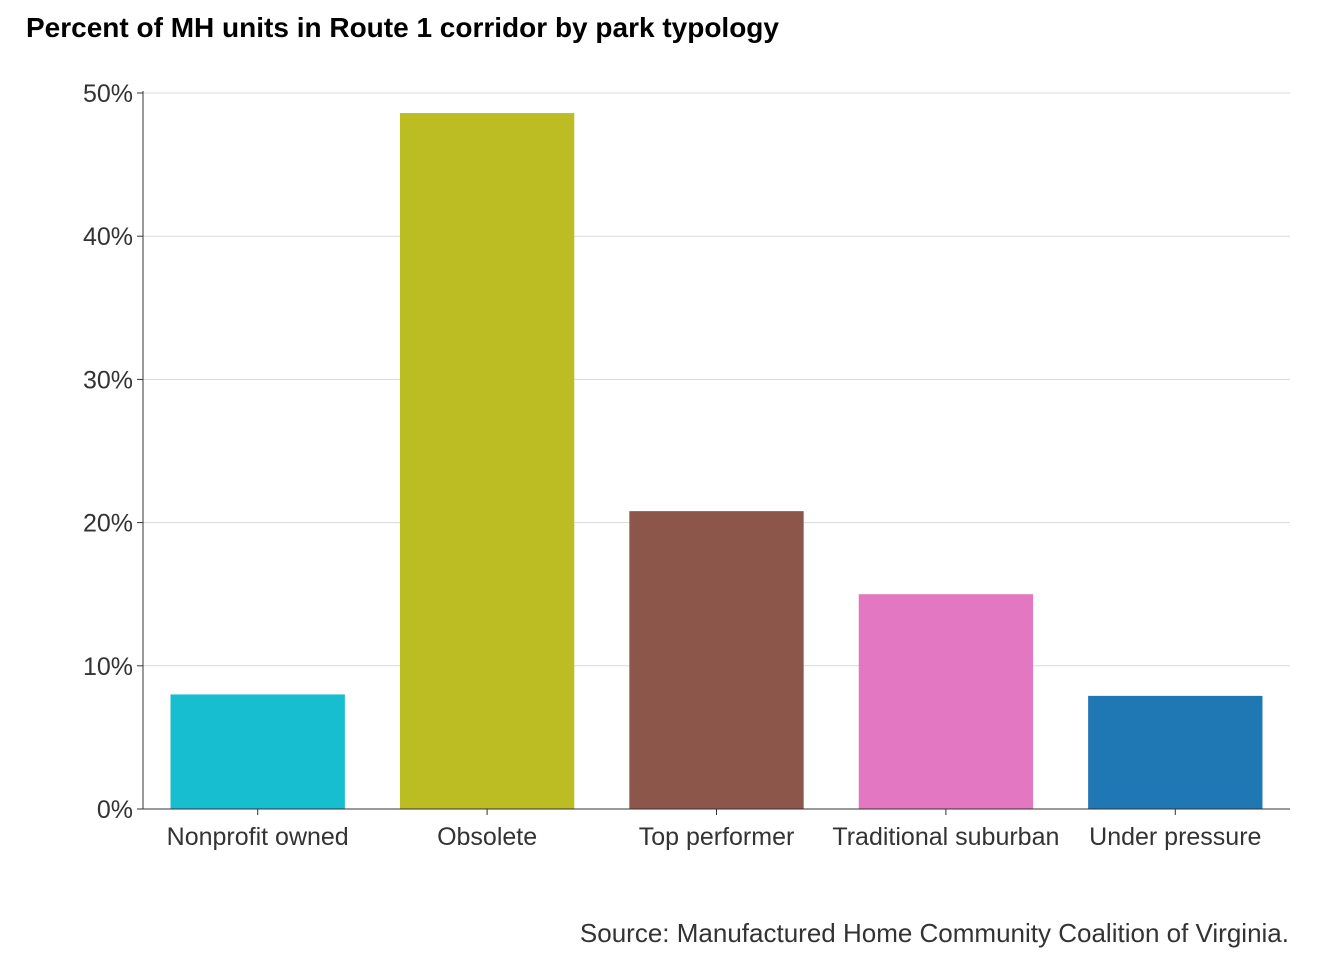 The image size is (1344, 960). Describe the element at coordinates (115, 810) in the screenshot. I see `y-tick-label: 0%` at that location.